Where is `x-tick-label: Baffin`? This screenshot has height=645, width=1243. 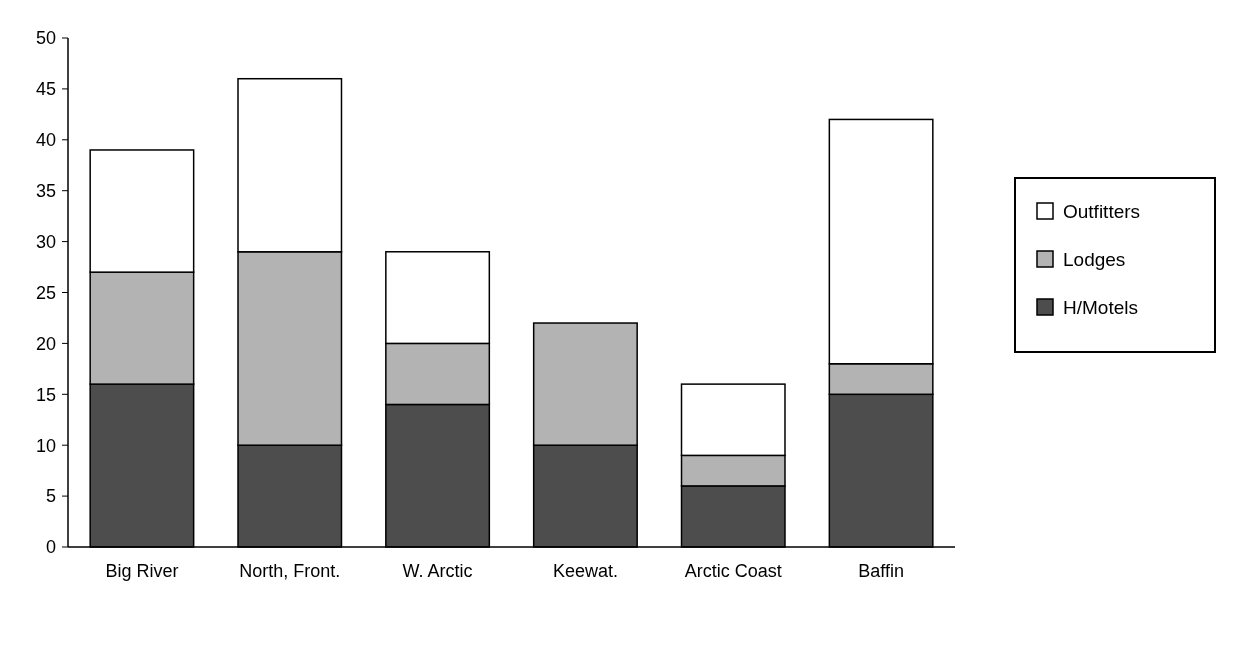
x-tick-label: Baffin is located at coordinates (881, 571).